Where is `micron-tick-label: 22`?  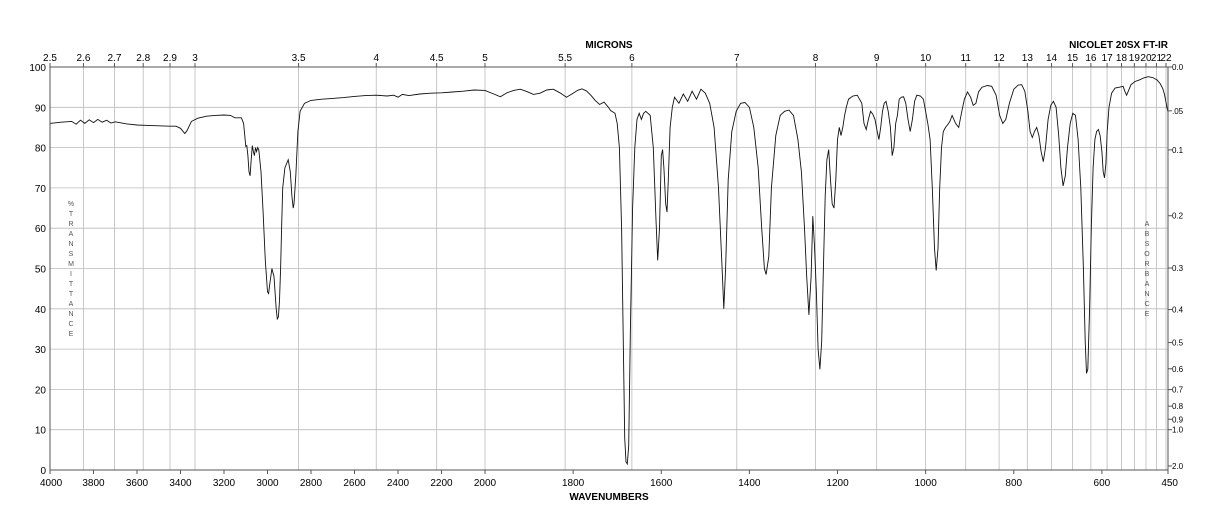 micron-tick-label: 22 is located at coordinates (1166, 58).